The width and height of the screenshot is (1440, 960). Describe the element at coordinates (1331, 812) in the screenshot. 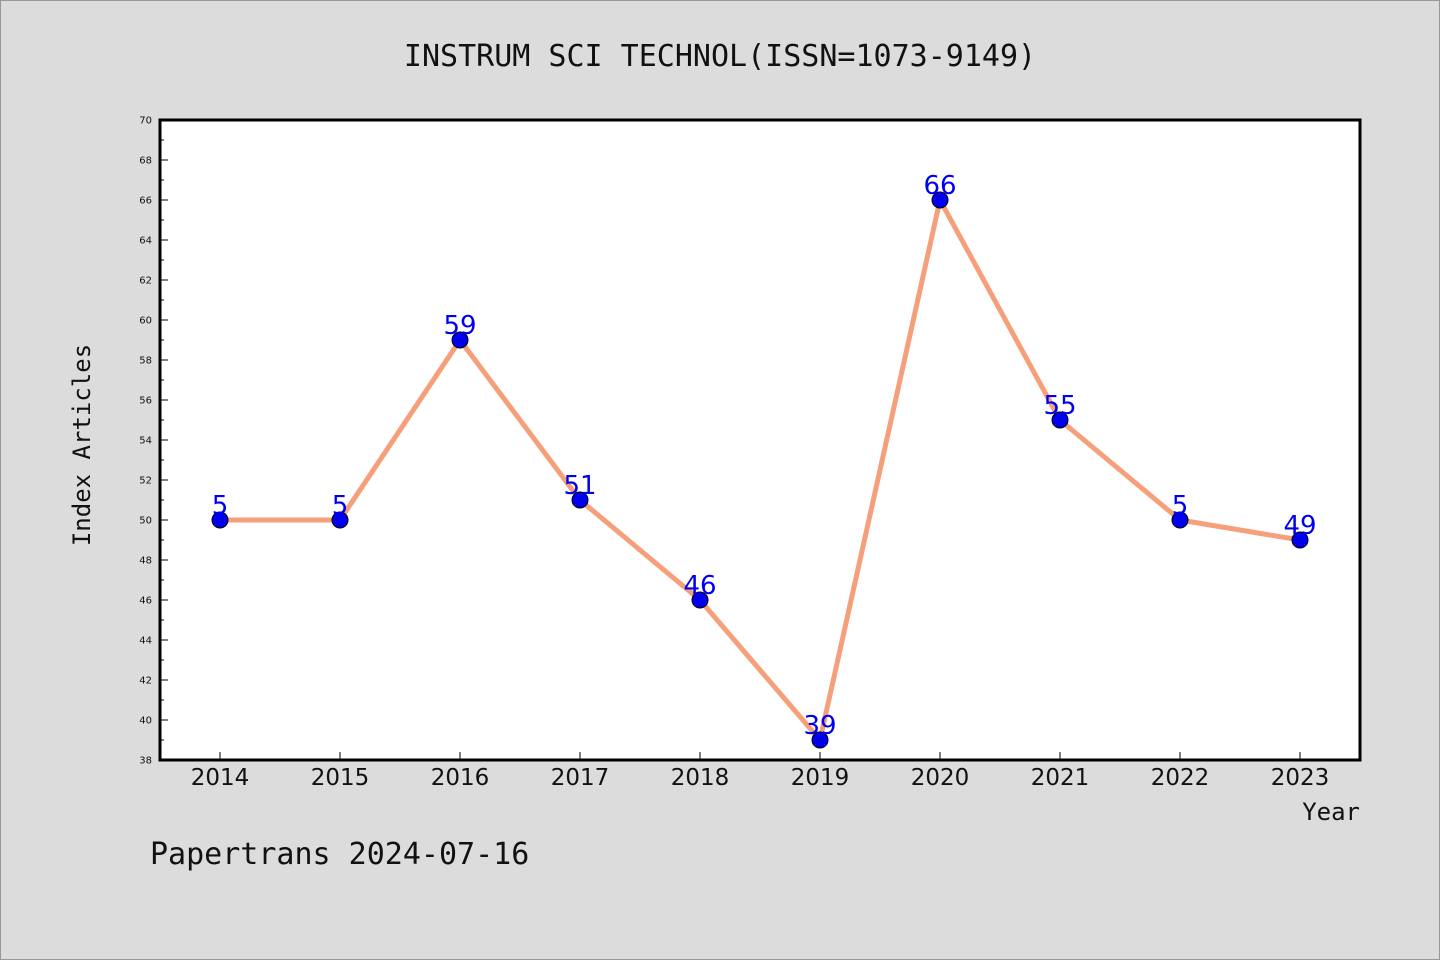

I see `x-axis-label: Year` at that location.